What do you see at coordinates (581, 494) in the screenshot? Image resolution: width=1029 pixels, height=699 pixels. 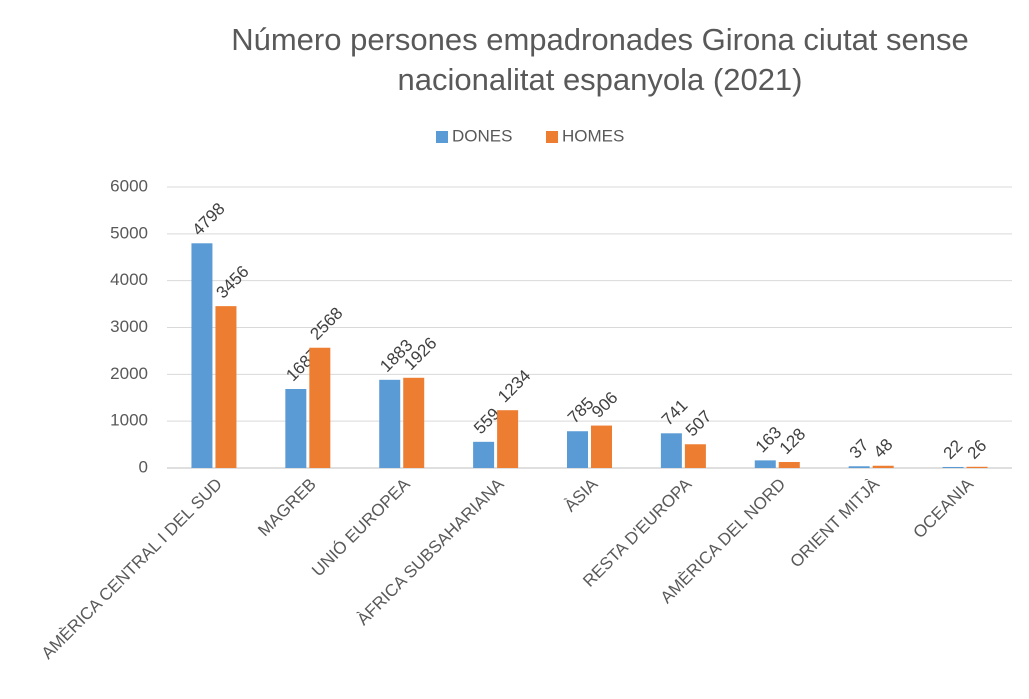 I see `x-tick-label: ÀSIA` at bounding box center [581, 494].